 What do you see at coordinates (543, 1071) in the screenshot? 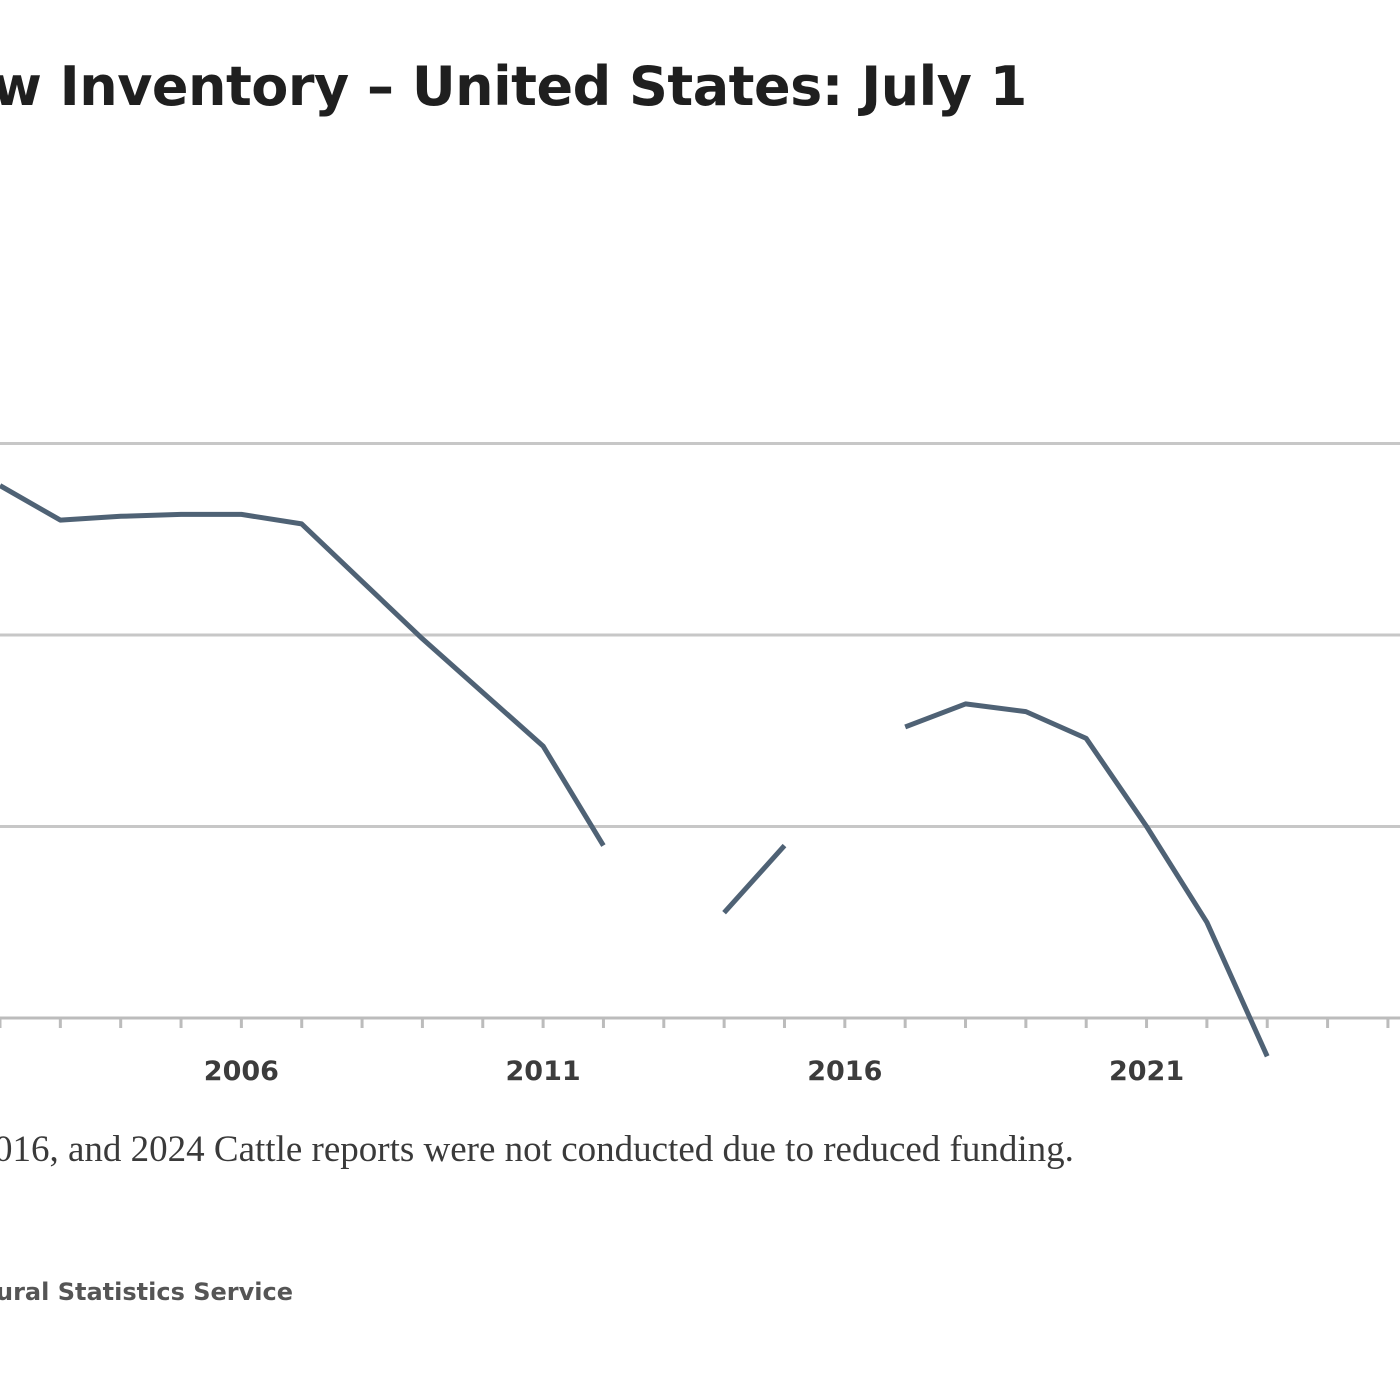
I see `x-tick-label: 2011` at bounding box center [543, 1071].